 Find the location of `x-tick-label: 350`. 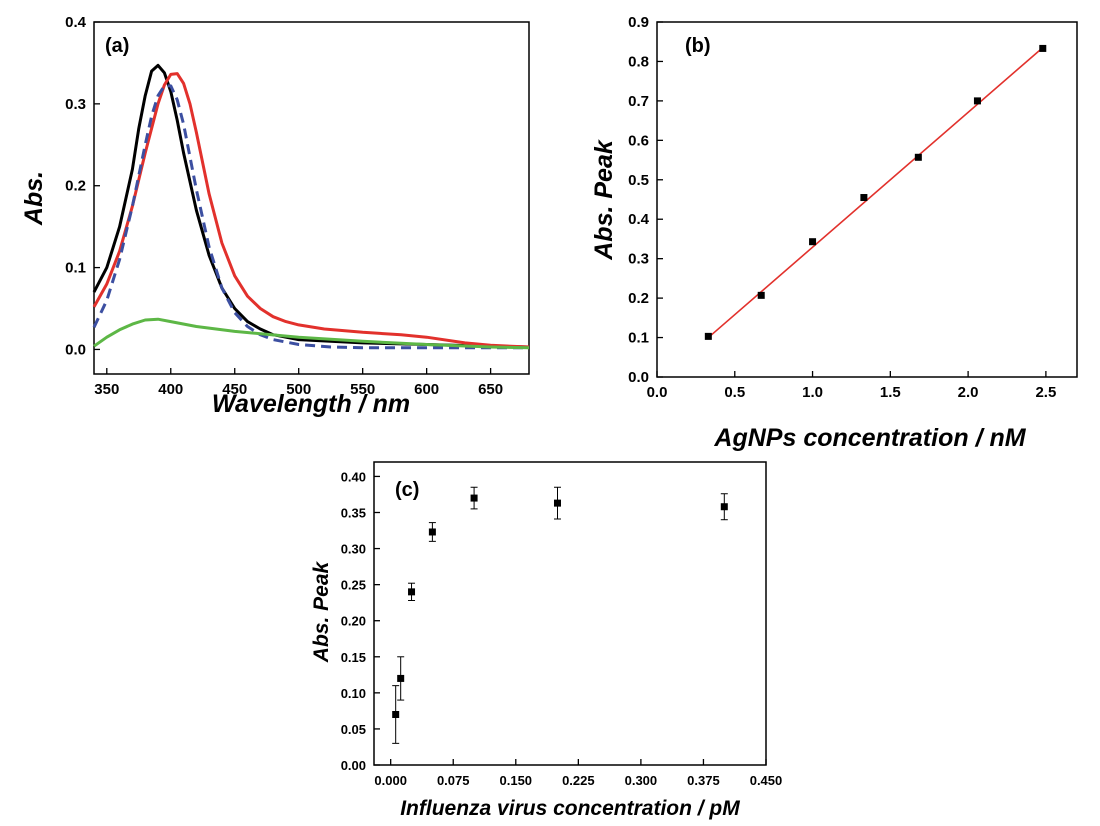

x-tick-label: 350 is located at coordinates (106, 389).